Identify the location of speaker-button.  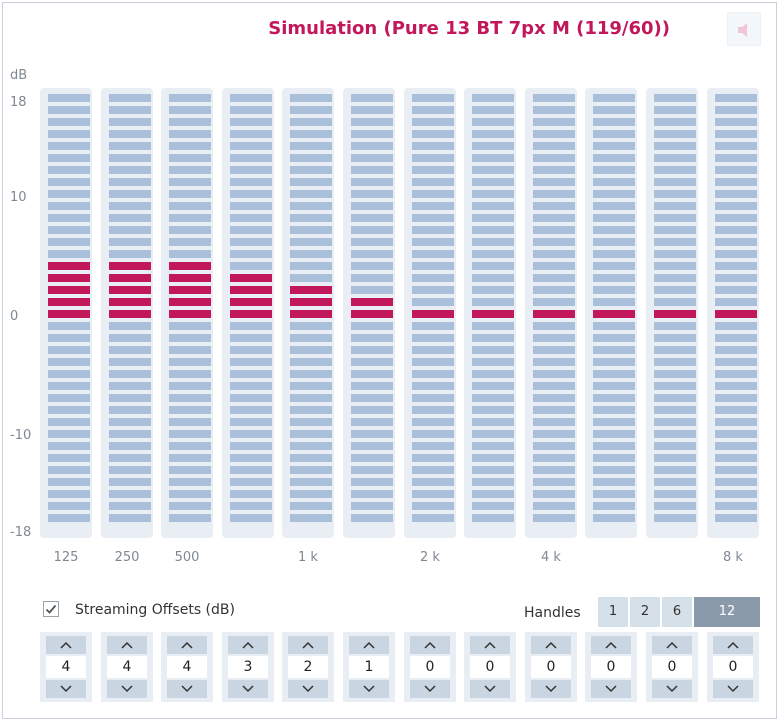
(744, 29).